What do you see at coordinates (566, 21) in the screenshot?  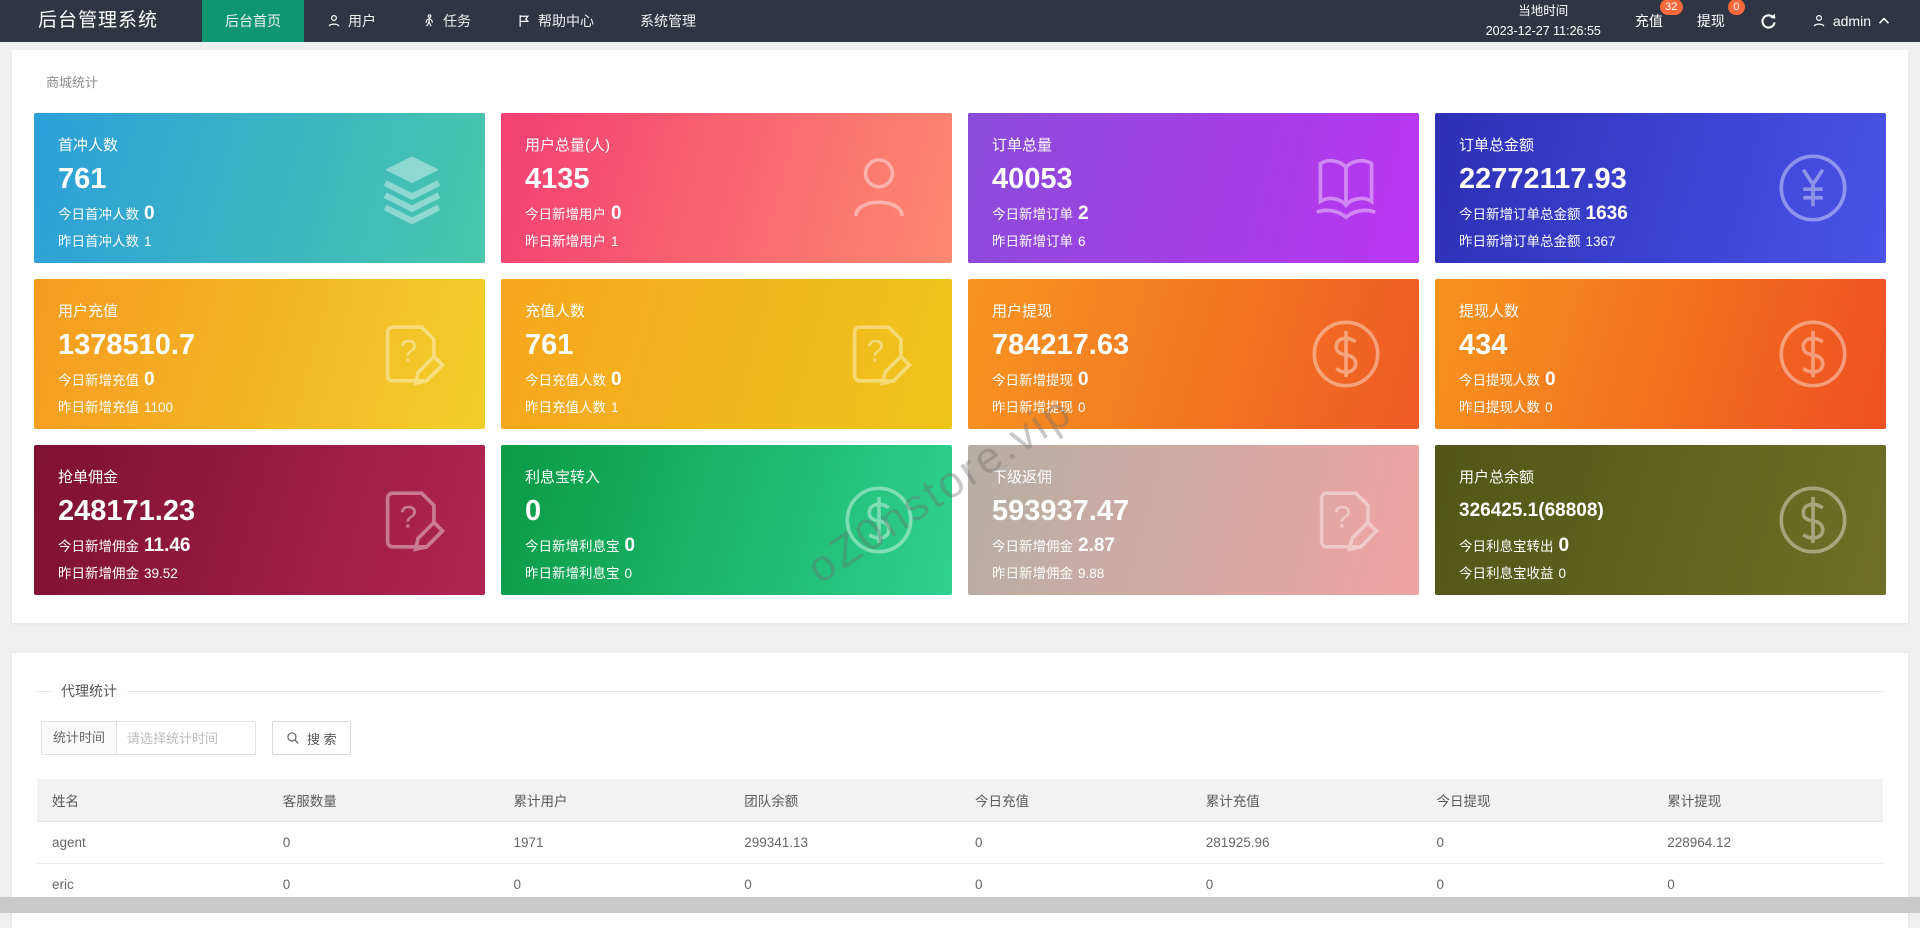 I see `nav-item-label: 帮助中心` at bounding box center [566, 21].